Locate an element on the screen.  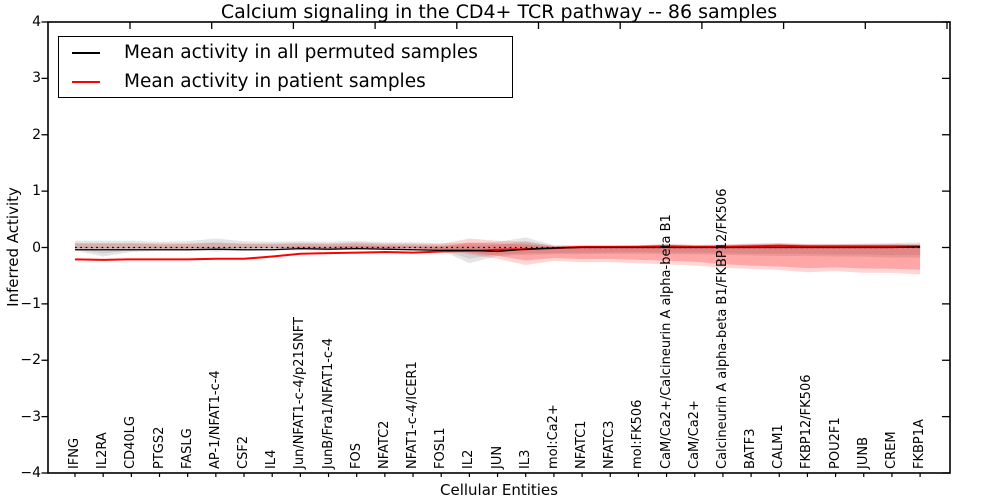
y-tick-label: 2 is located at coordinates (36, 134).